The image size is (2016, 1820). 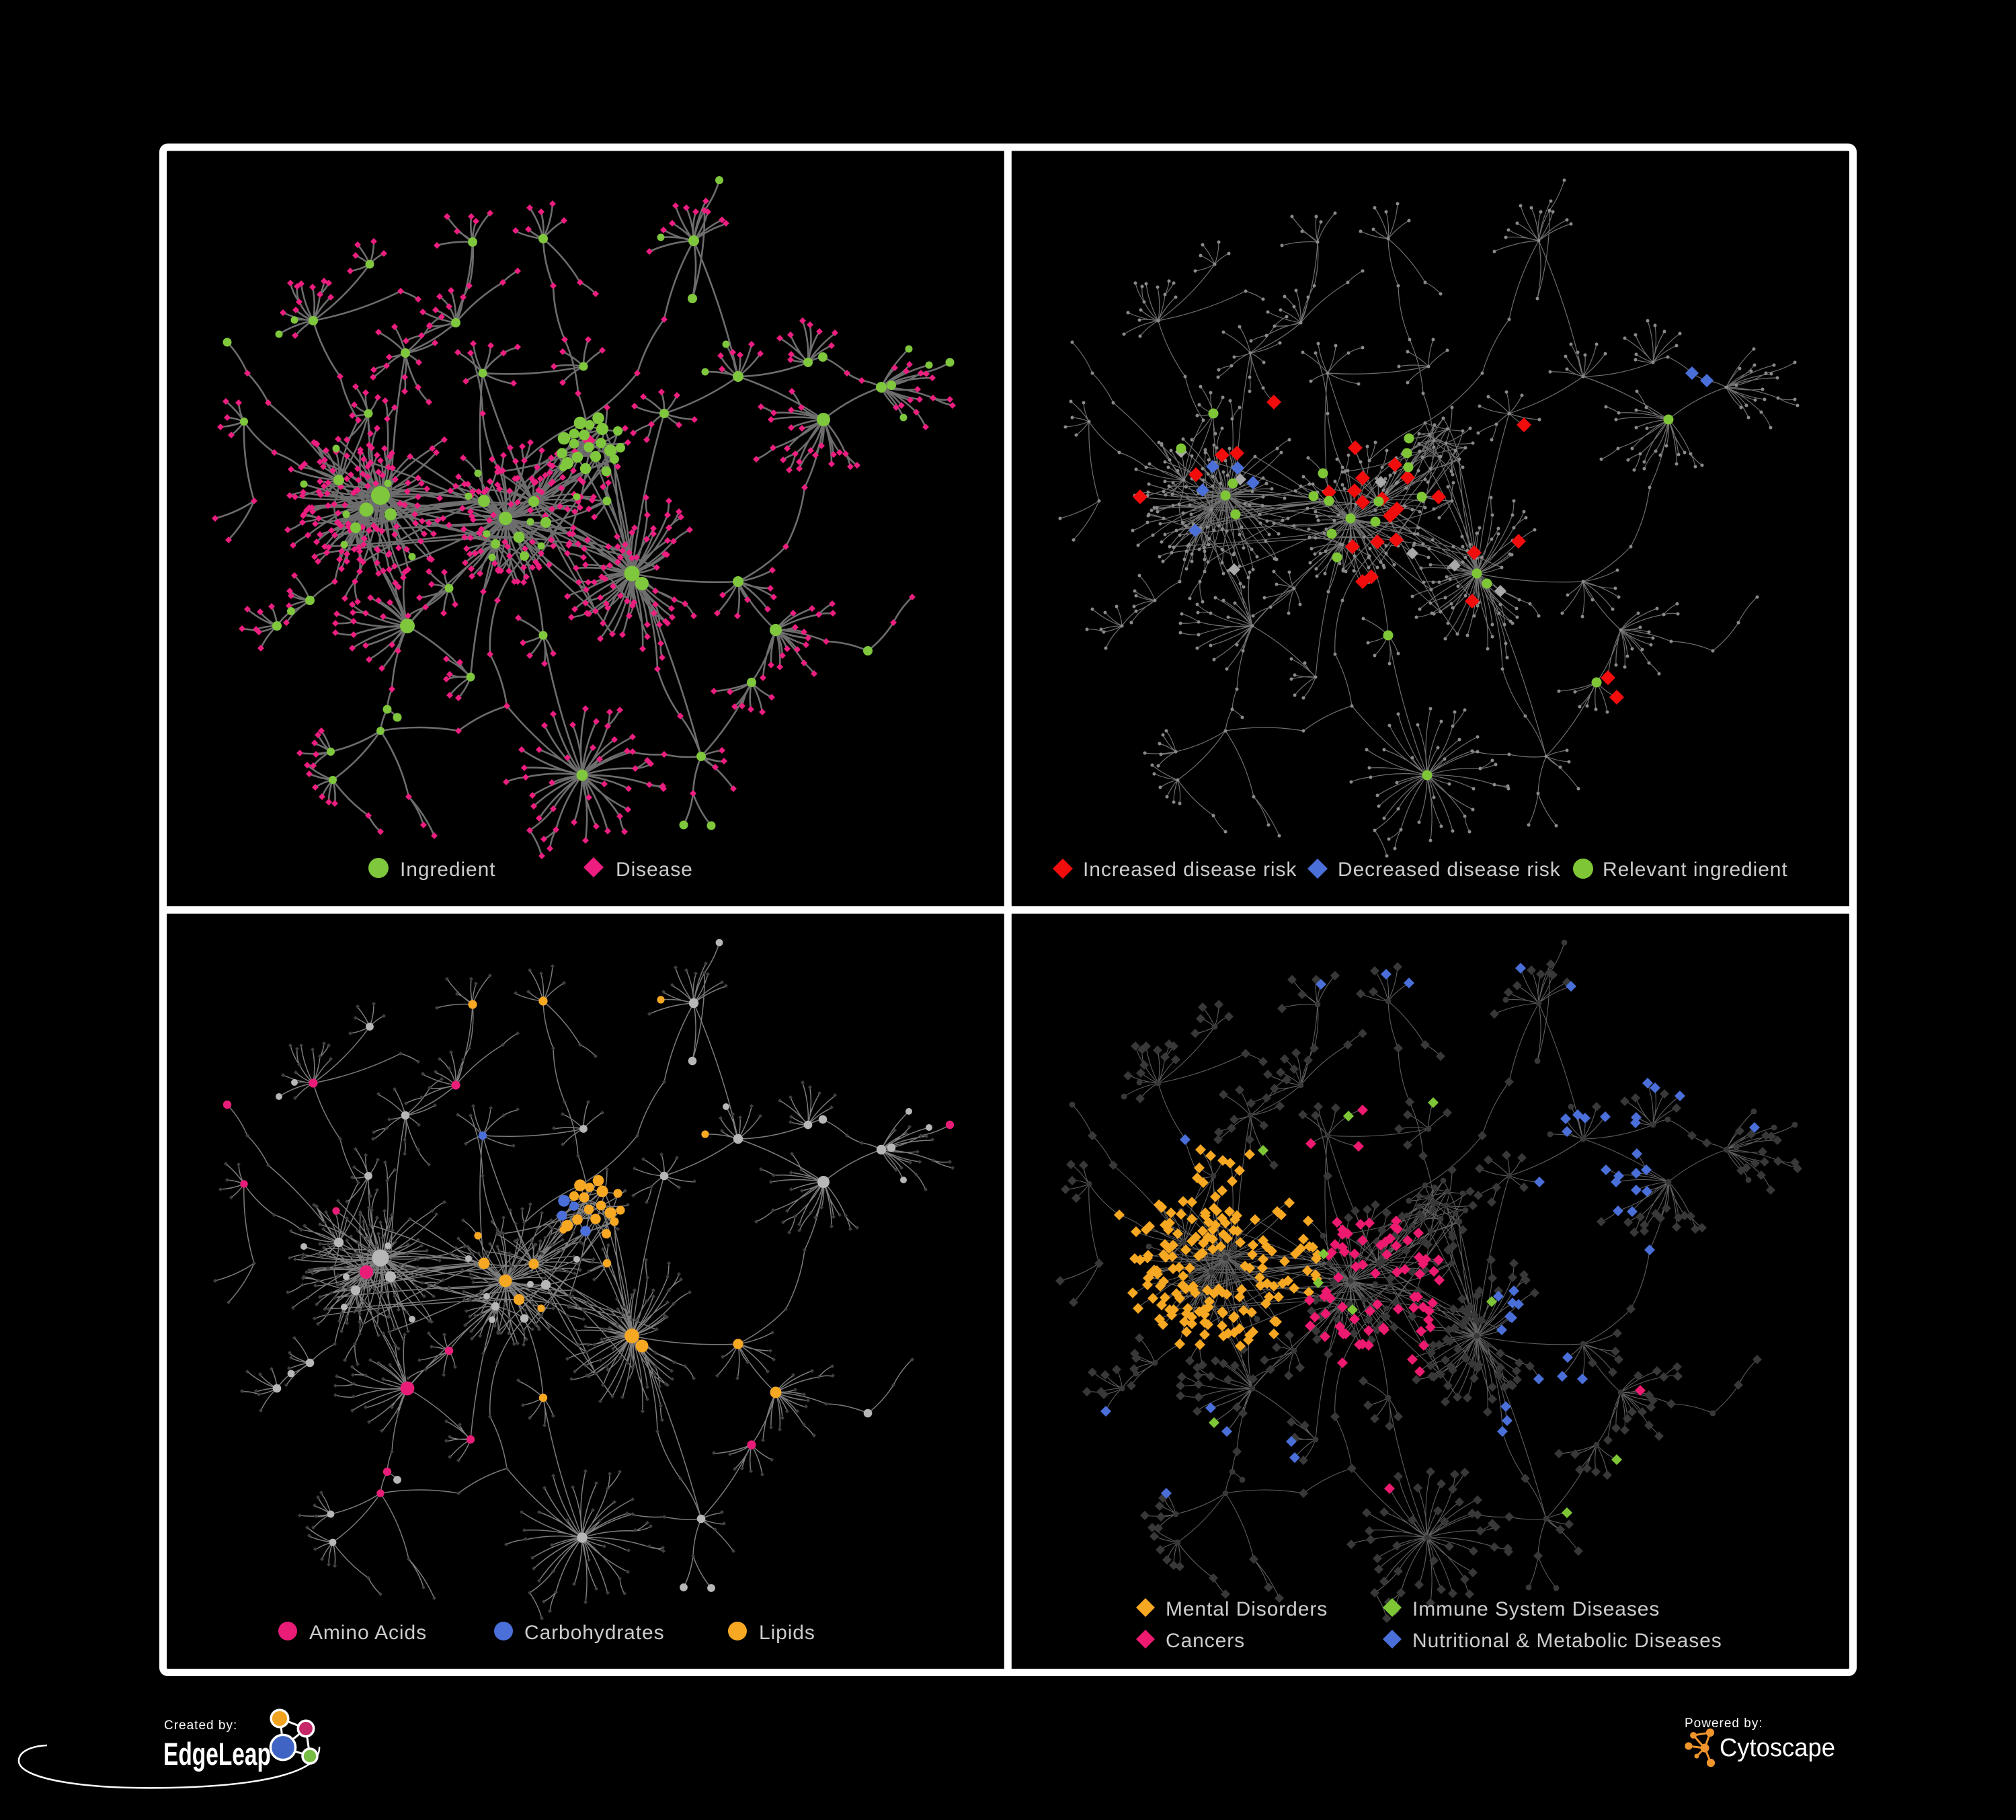 I want to click on svg-text:Nutritional & Metabolic Diseas: Nutritional & Metabolic Diseases, so click(x=1567, y=1641).